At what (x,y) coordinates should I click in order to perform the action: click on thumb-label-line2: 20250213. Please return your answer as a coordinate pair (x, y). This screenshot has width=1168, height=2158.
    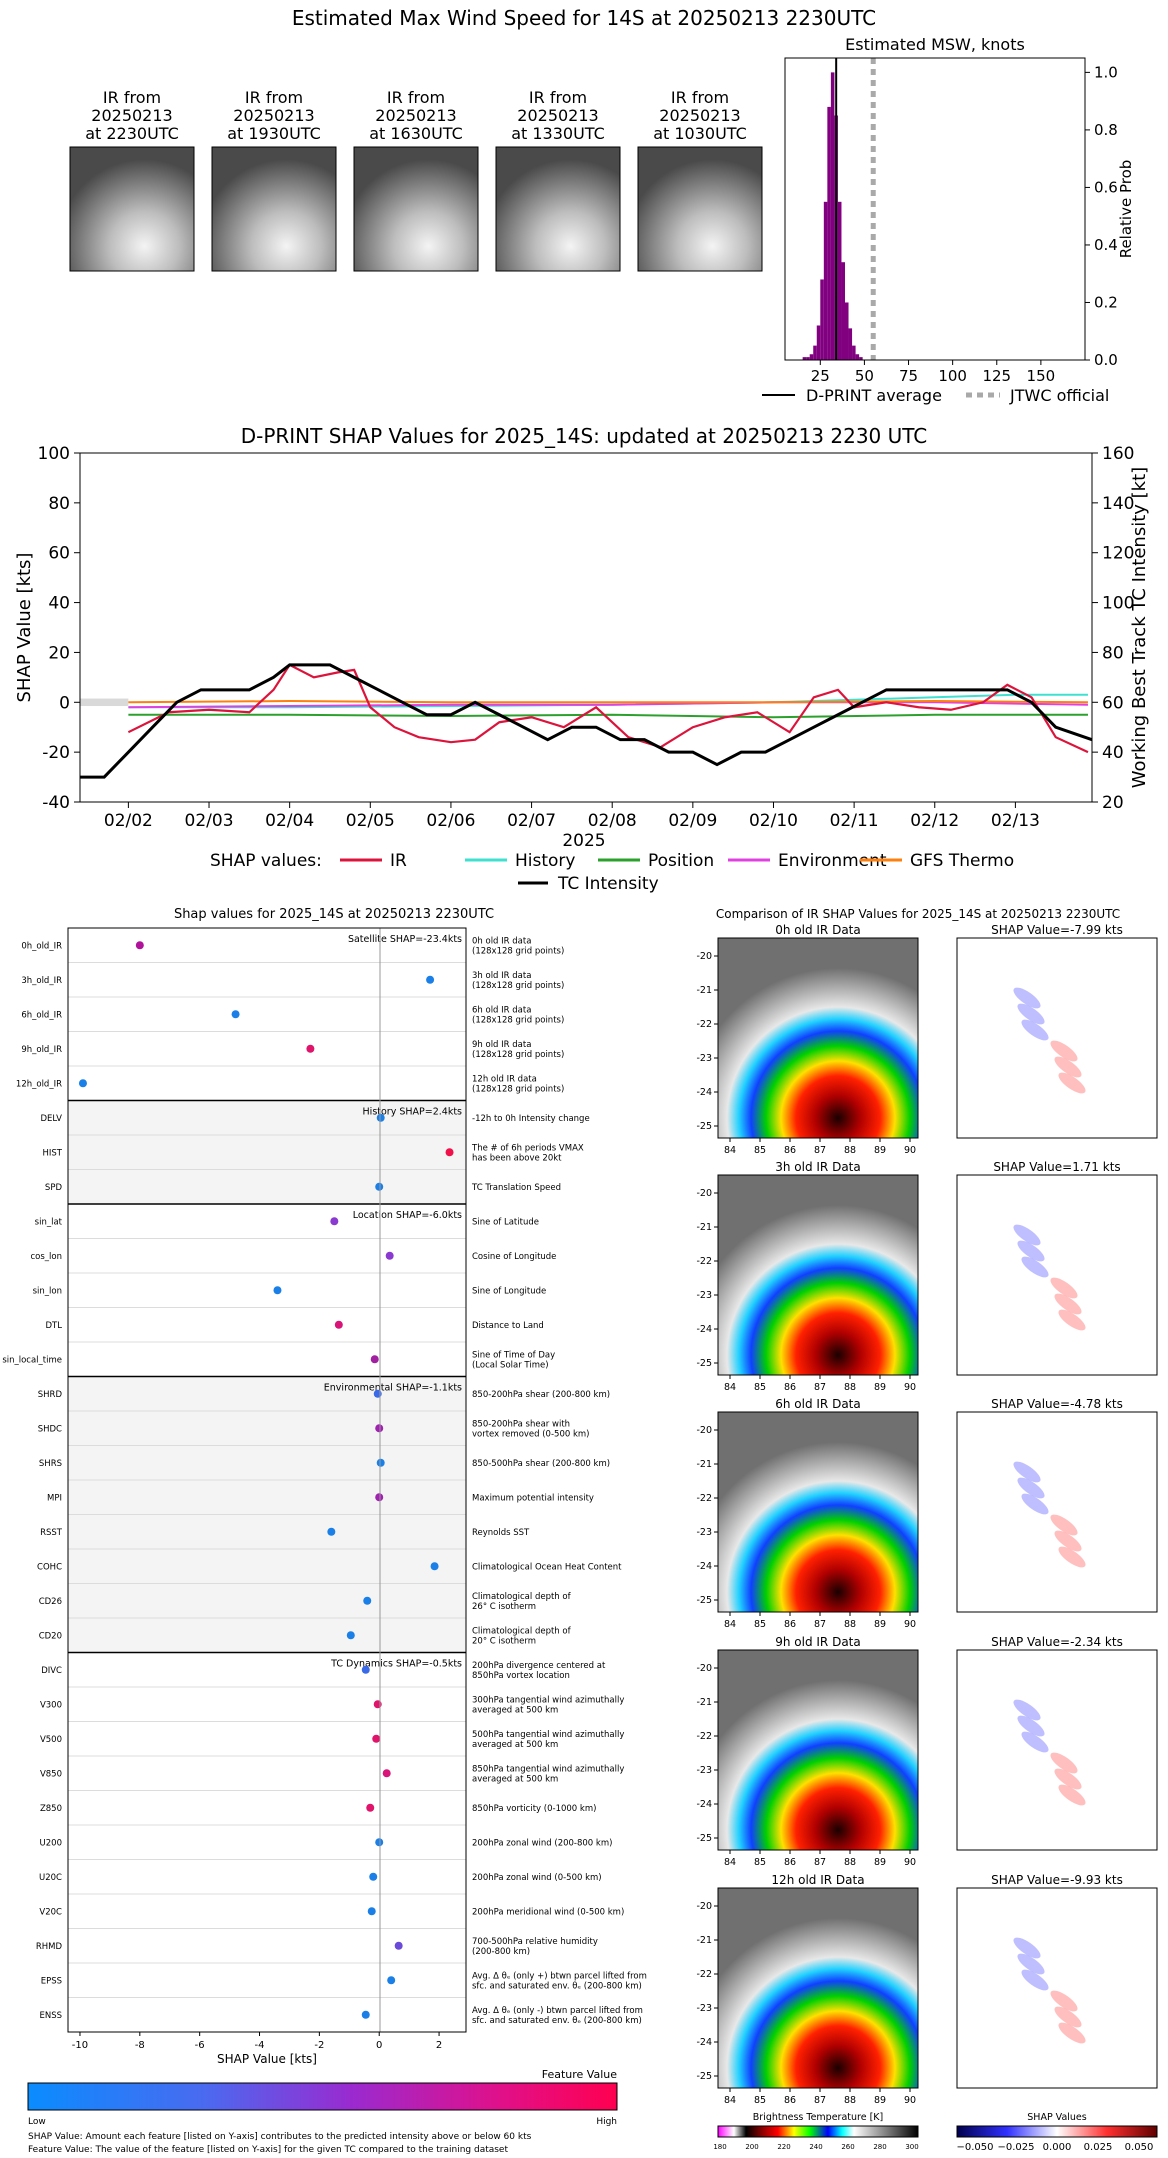
    Looking at the image, I should click on (273, 115).